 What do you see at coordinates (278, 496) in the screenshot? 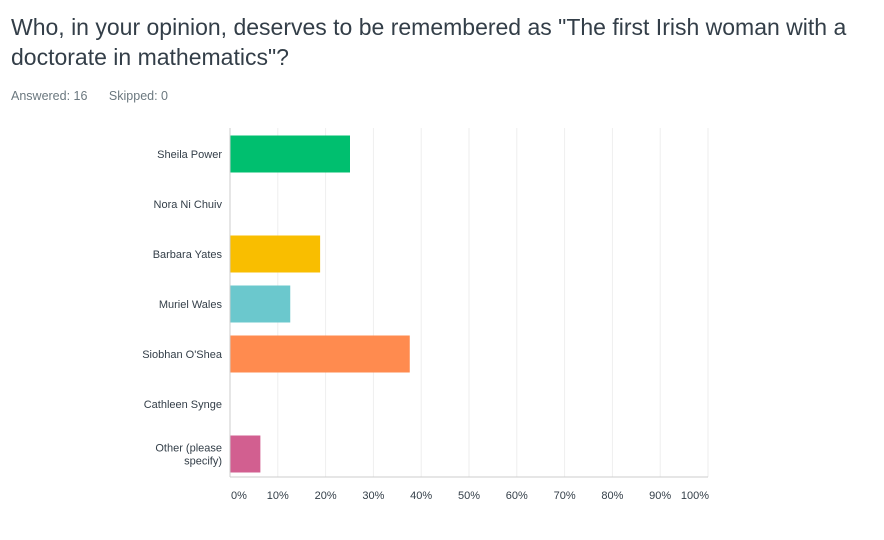
I see `x-tick-label: 10%` at bounding box center [278, 496].